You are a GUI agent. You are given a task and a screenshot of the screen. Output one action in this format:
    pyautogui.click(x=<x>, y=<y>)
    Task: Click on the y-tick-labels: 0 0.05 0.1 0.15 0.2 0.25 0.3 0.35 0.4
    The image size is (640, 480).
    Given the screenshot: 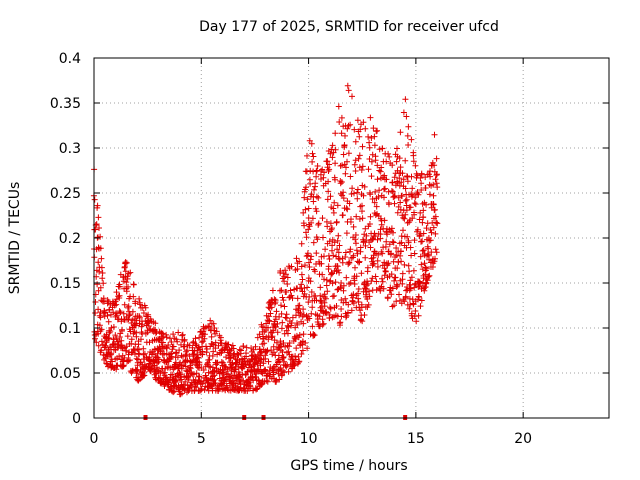 What is the action you would take?
    pyautogui.click(x=65, y=239)
    